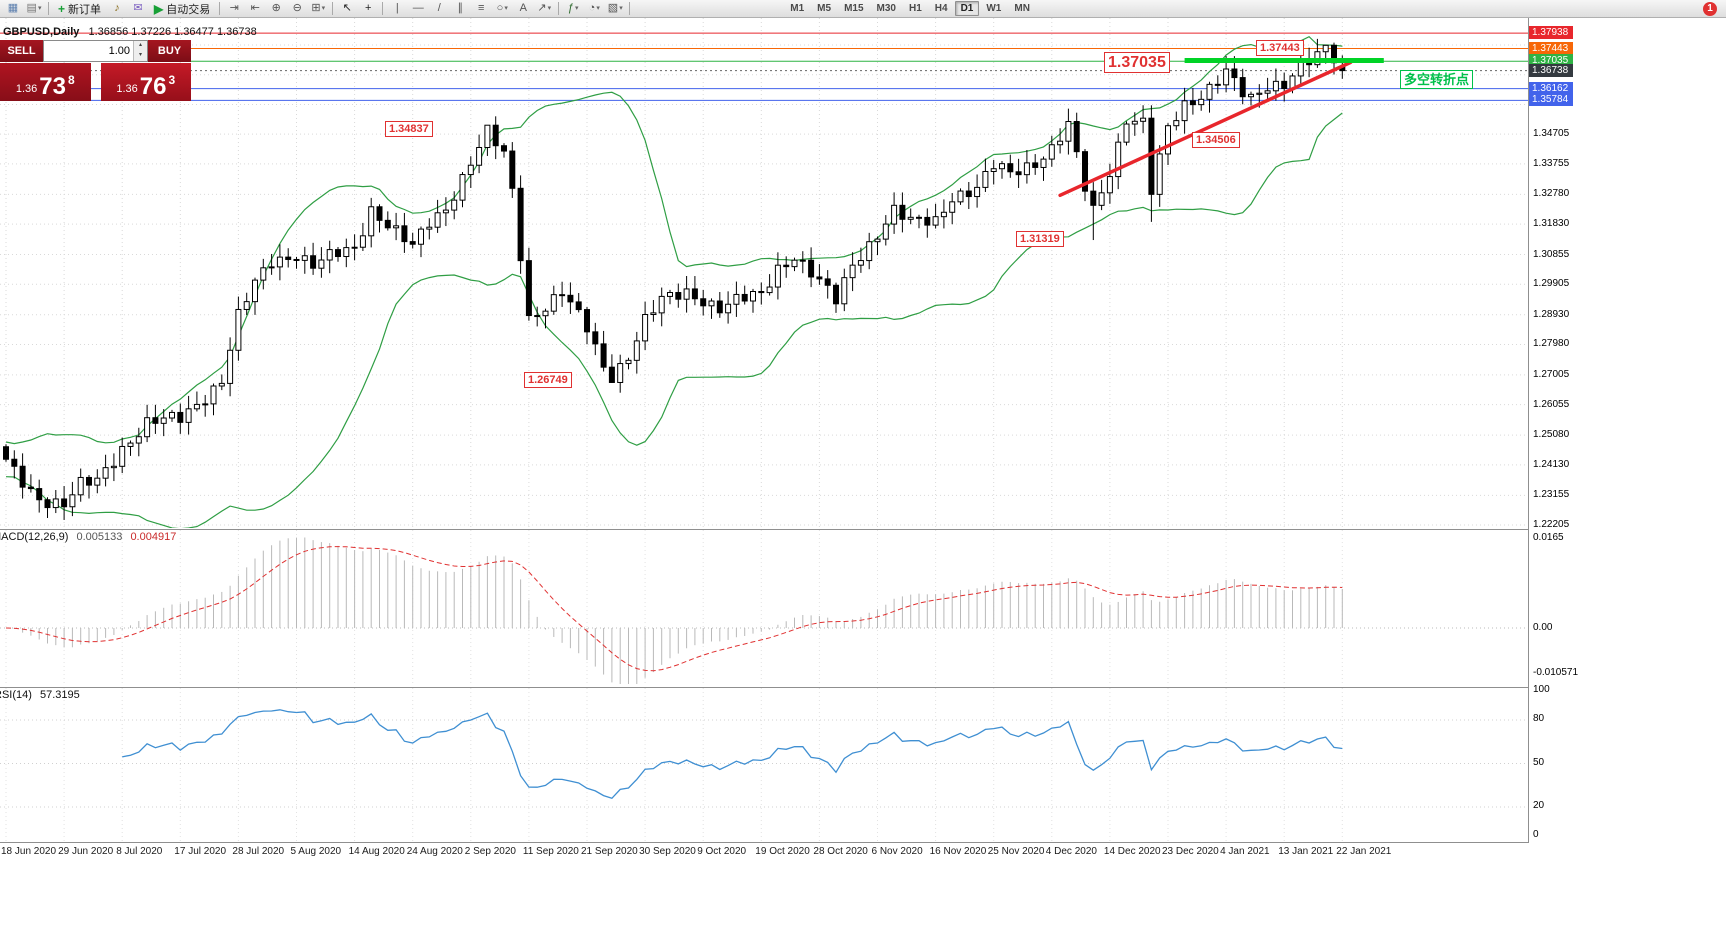 The width and height of the screenshot is (1726, 943). I want to click on autoscroll-icon: ⇥, so click(234, 8).